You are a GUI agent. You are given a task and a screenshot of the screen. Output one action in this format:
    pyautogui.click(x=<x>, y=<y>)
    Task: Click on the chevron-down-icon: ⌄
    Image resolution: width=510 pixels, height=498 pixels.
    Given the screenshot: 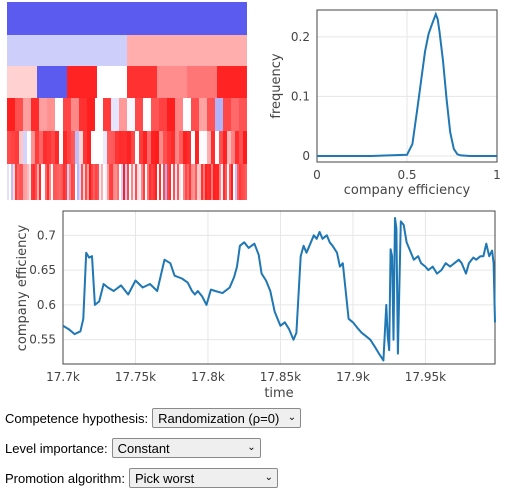 What is the action you would take?
    pyautogui.click(x=292, y=417)
    